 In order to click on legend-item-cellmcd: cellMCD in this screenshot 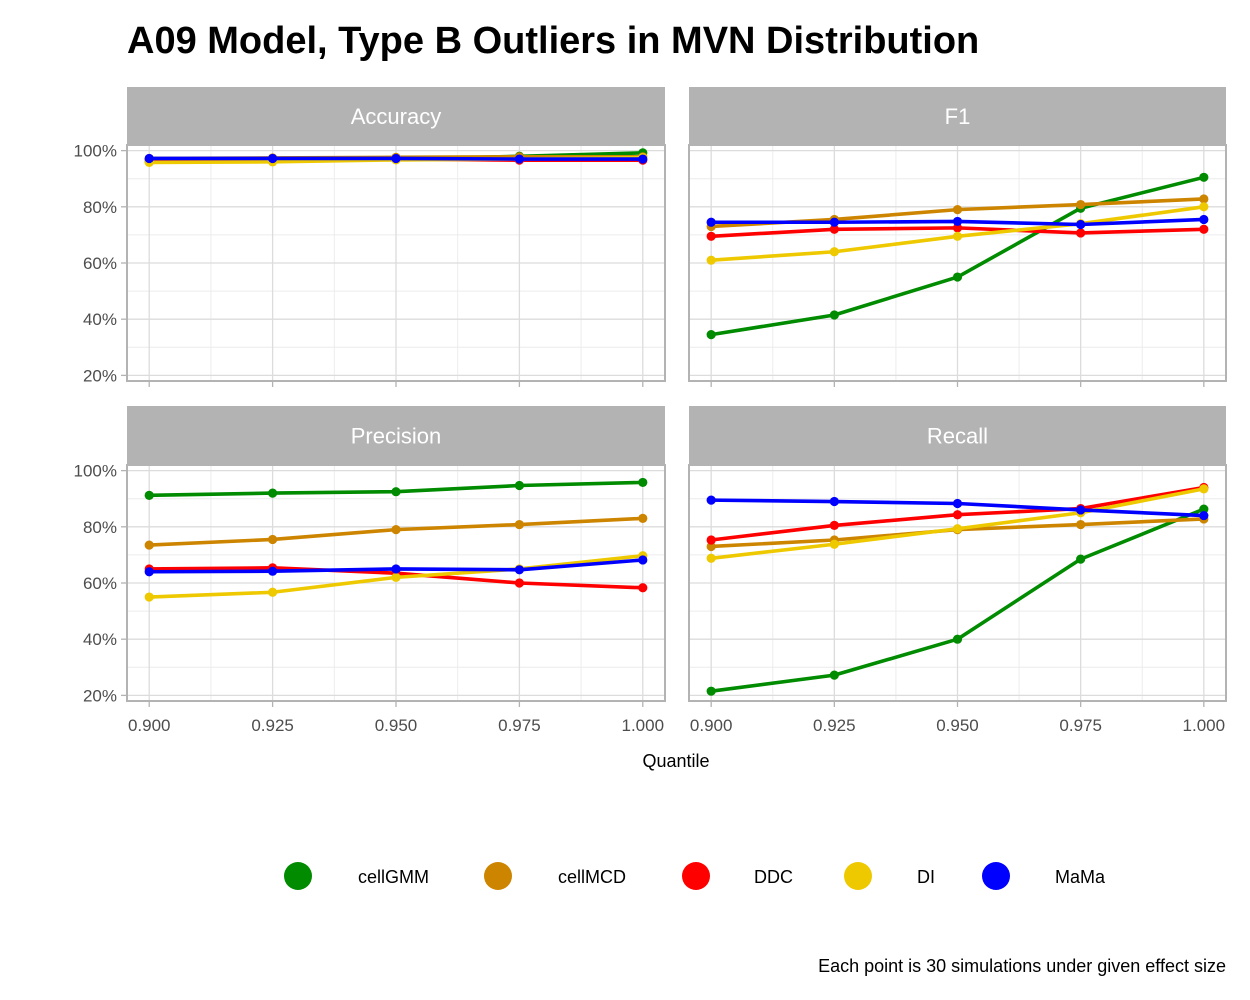, I will do `click(555, 876)`.